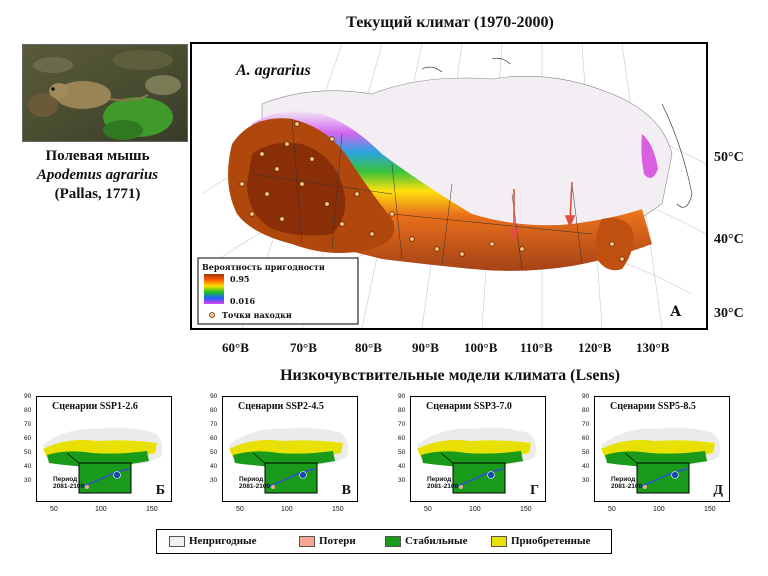 This screenshot has height=576, width=768. What do you see at coordinates (223, 541) in the screenshot?
I see `legend-label-unsuitable: Непригодные` at bounding box center [223, 541].